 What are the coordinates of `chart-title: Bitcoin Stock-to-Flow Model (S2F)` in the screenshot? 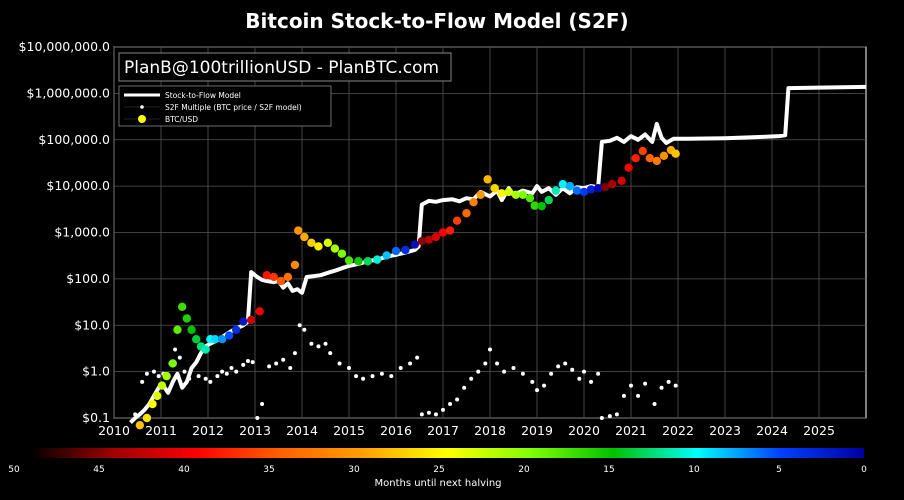 It's located at (436, 21).